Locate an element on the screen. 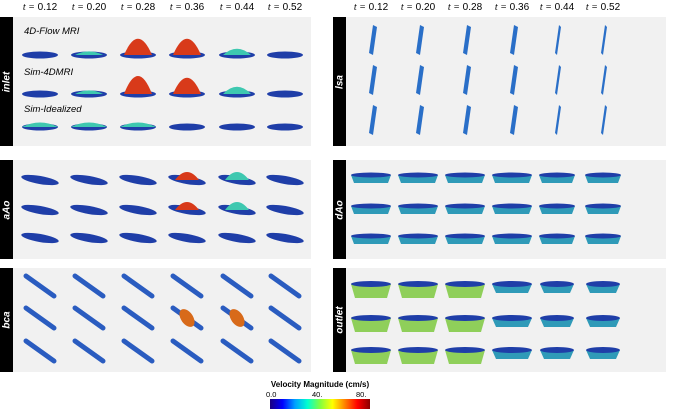  time-label: t = 0.12 is located at coordinates (371, 7).